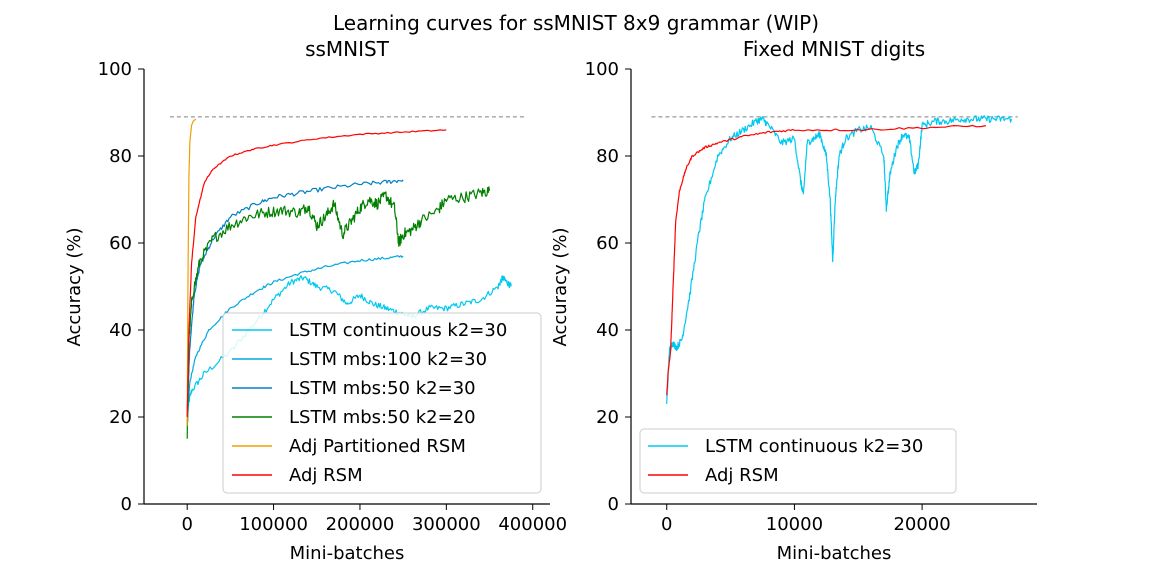  What do you see at coordinates (532, 524) in the screenshot?
I see `x-tick-label: 400000` at bounding box center [532, 524].